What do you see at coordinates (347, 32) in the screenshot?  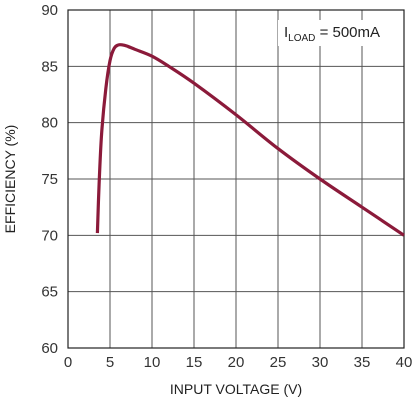 I see `annotation-suffix: = 500mA` at bounding box center [347, 32].